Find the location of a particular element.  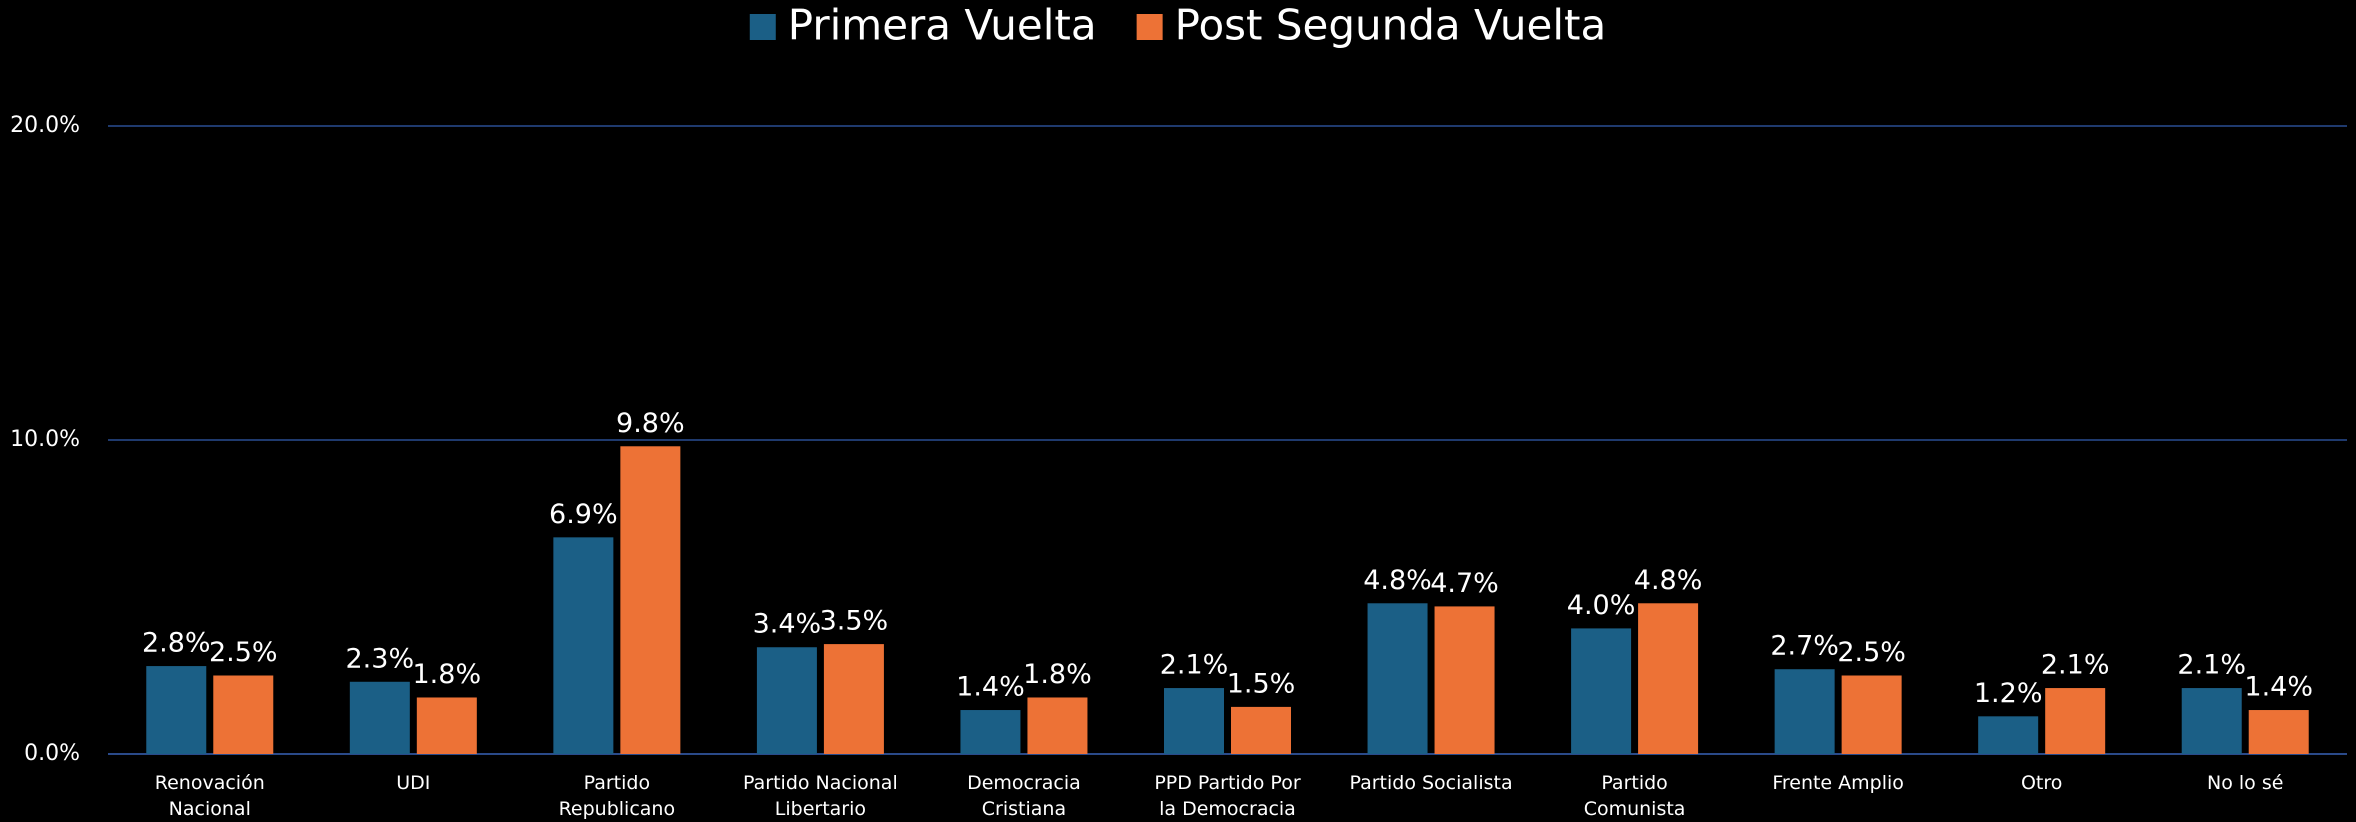

legend-label: Post Segunda Vuelta is located at coordinates (1391, 25).